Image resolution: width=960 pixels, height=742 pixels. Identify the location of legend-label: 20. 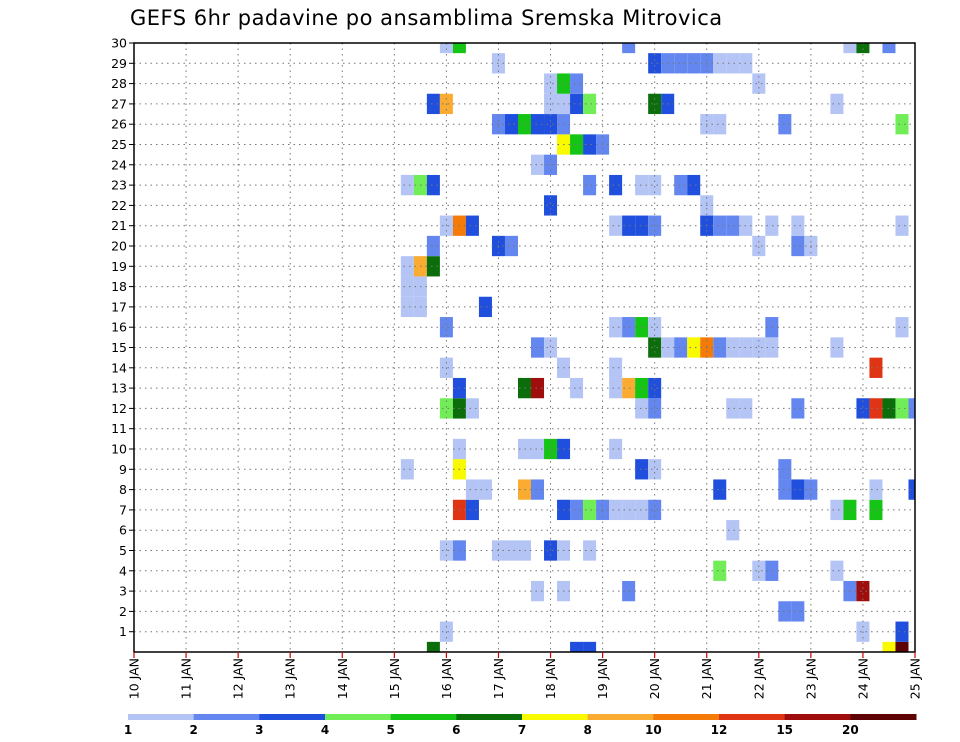
(850, 730).